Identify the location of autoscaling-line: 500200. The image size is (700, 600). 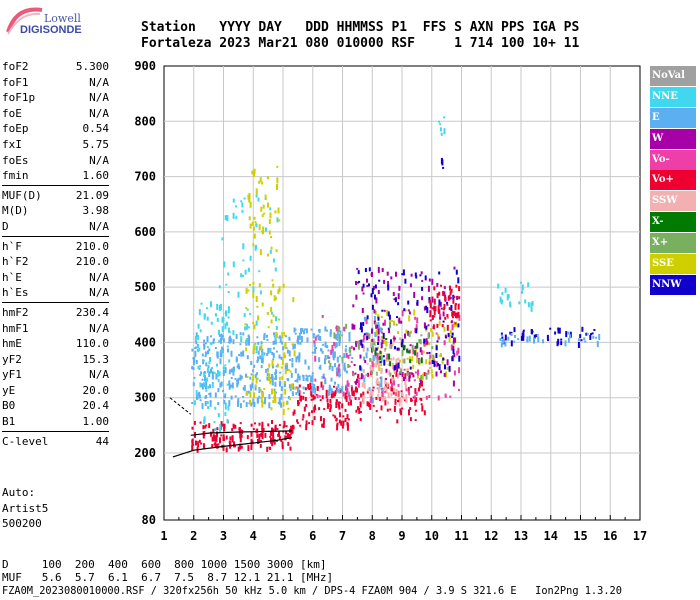
(22, 523).